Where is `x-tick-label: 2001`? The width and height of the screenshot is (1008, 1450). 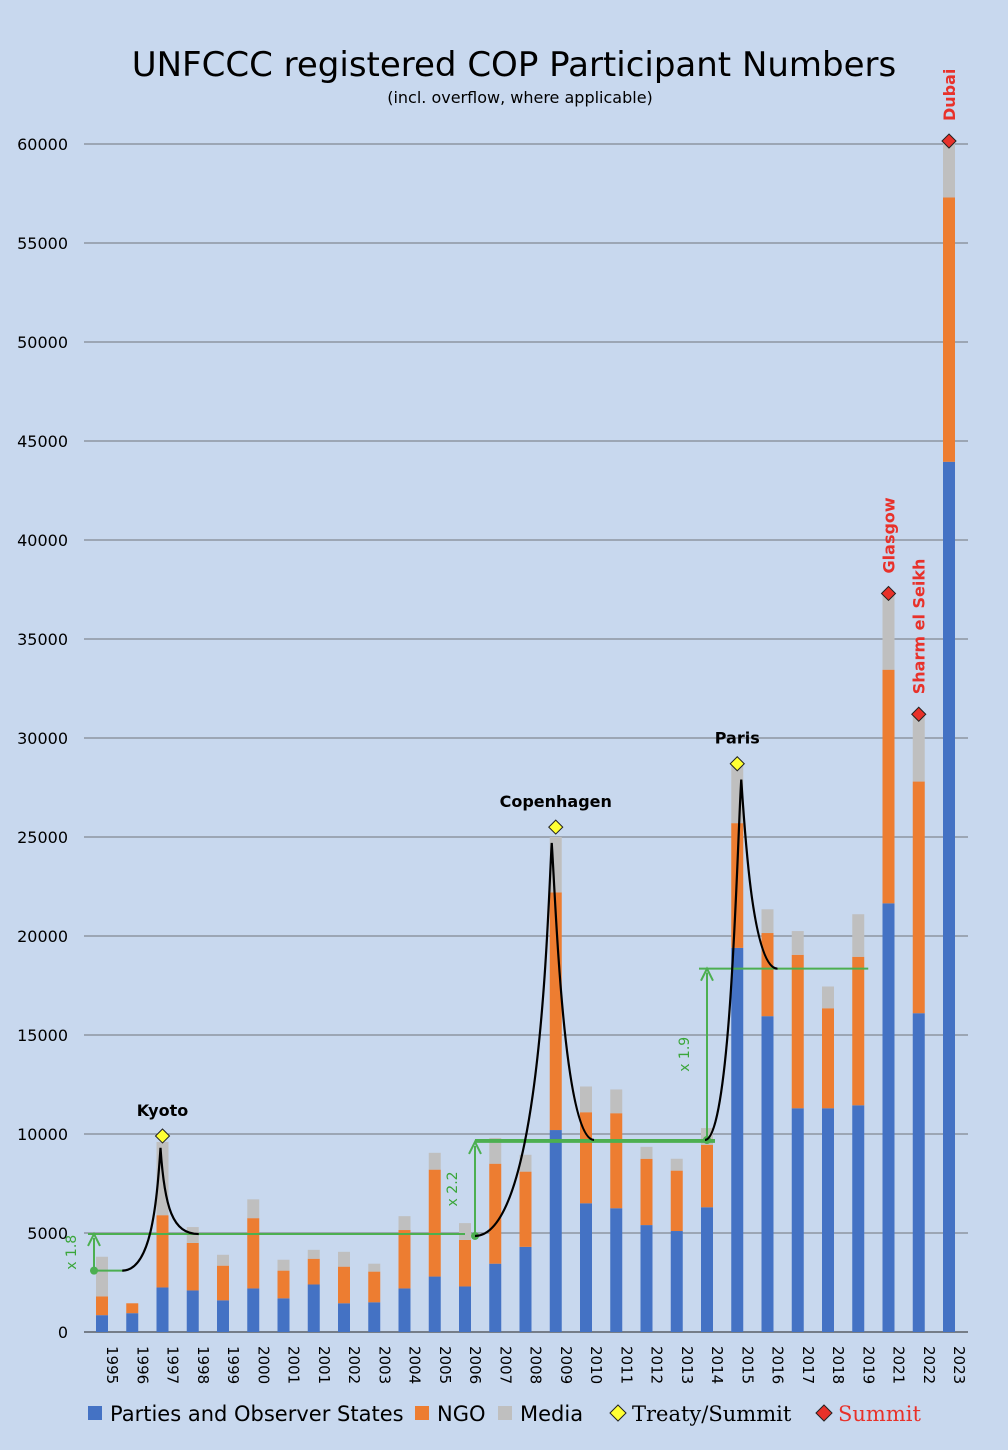
x-tick-label: 2001 is located at coordinates (294, 1365).